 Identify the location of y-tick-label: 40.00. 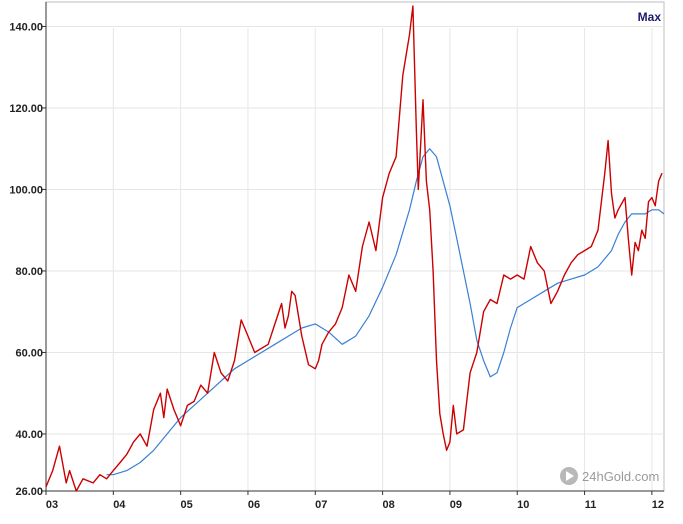
(29, 435).